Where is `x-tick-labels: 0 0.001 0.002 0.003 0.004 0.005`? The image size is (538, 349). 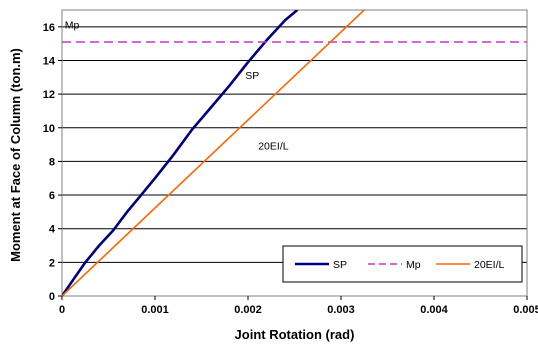 x-tick-labels: 0 0.001 0.002 0.003 0.004 0.005 is located at coordinates (298, 306).